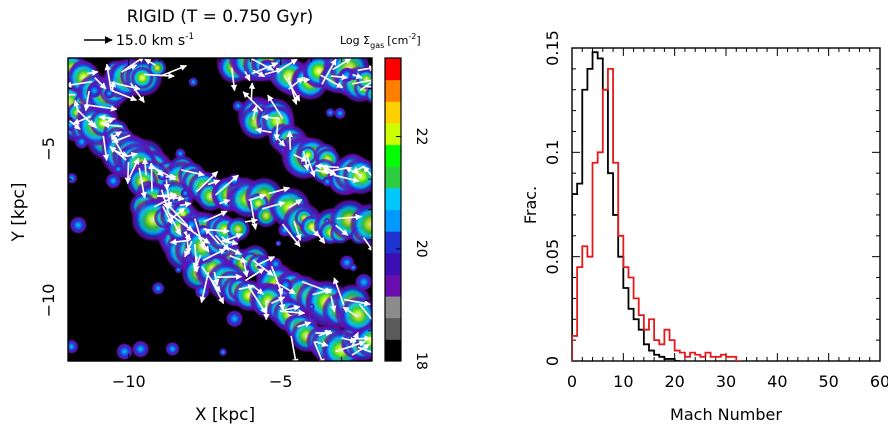  What do you see at coordinates (777, 381) in the screenshot?
I see `hist-x-tick-label: 40` at bounding box center [777, 381].